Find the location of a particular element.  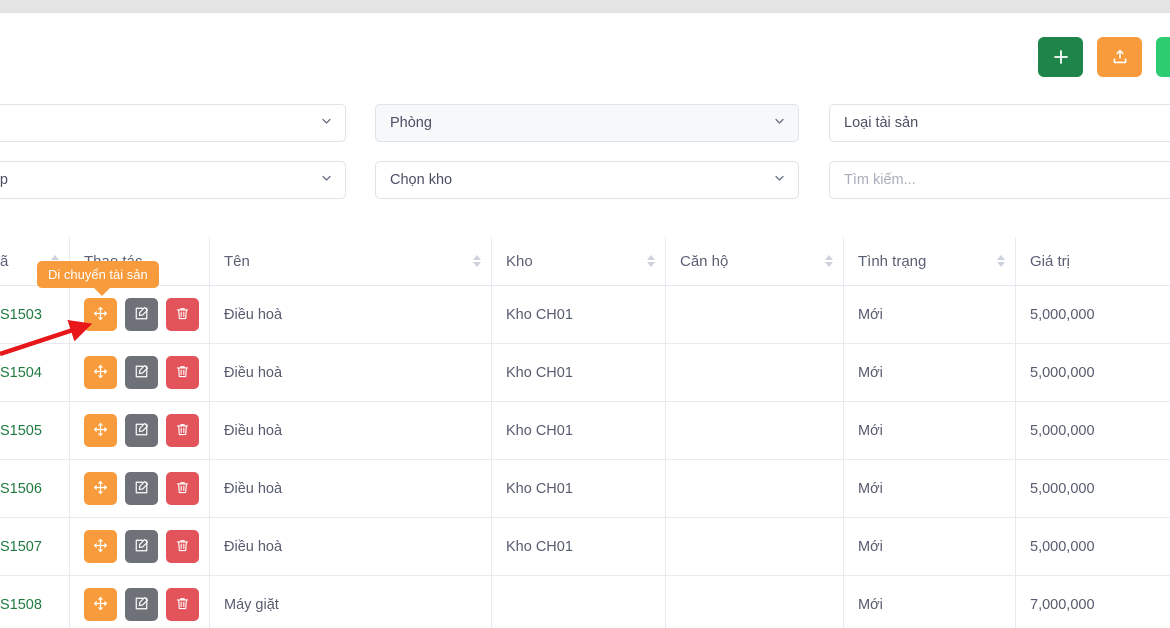

asset-code: S1503 is located at coordinates (21, 314).